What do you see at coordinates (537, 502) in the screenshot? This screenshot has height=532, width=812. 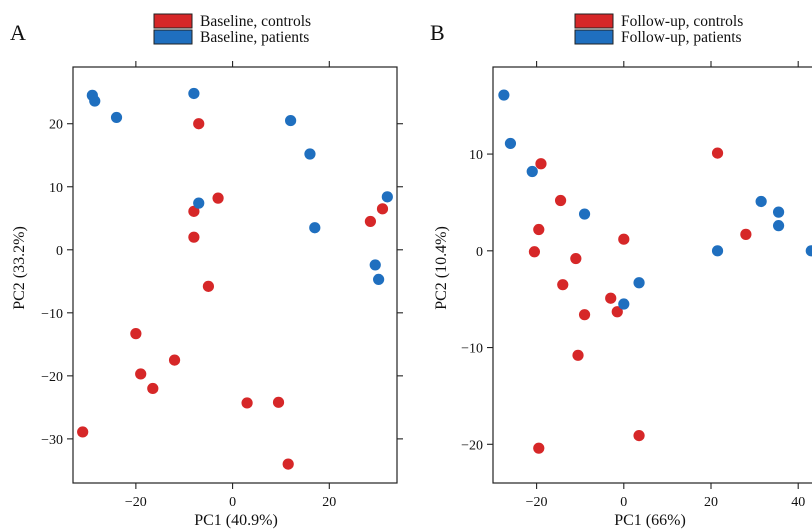 I see `x-tick-label-b: −20` at bounding box center [537, 502].